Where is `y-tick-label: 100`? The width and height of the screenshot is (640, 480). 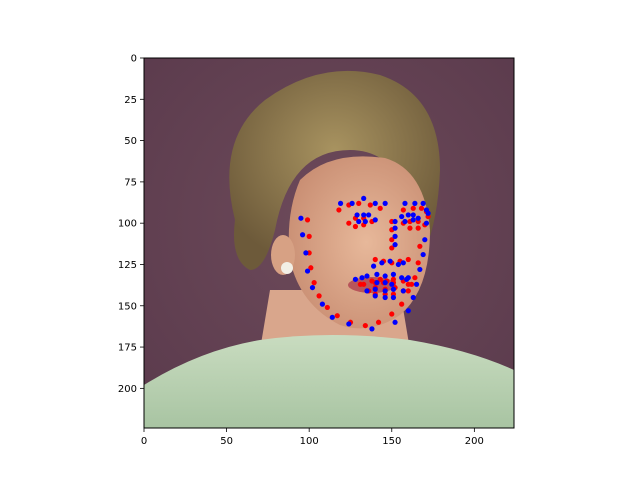
y-tick-label: 100 is located at coordinates (127, 224).